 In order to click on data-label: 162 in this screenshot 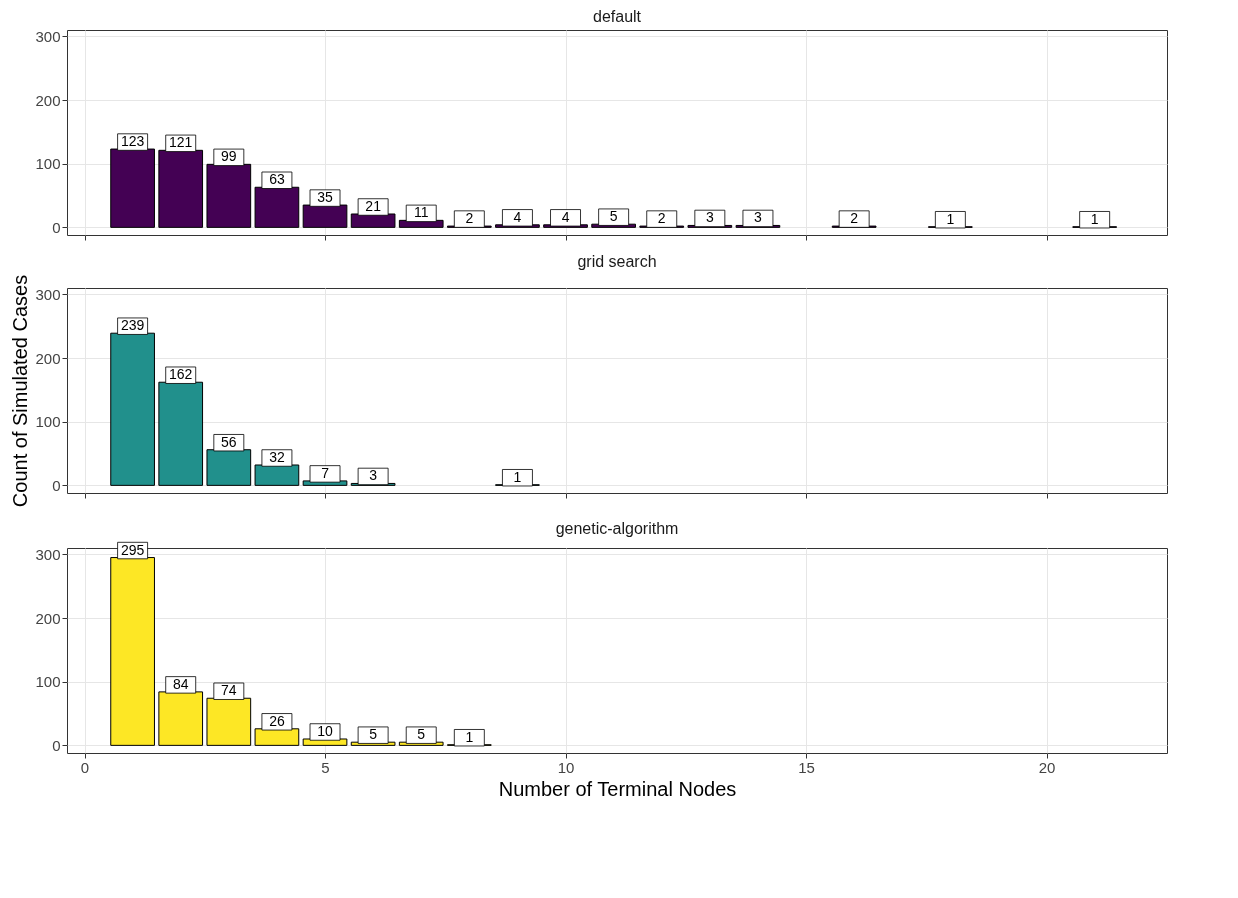, I will do `click(181, 374)`.